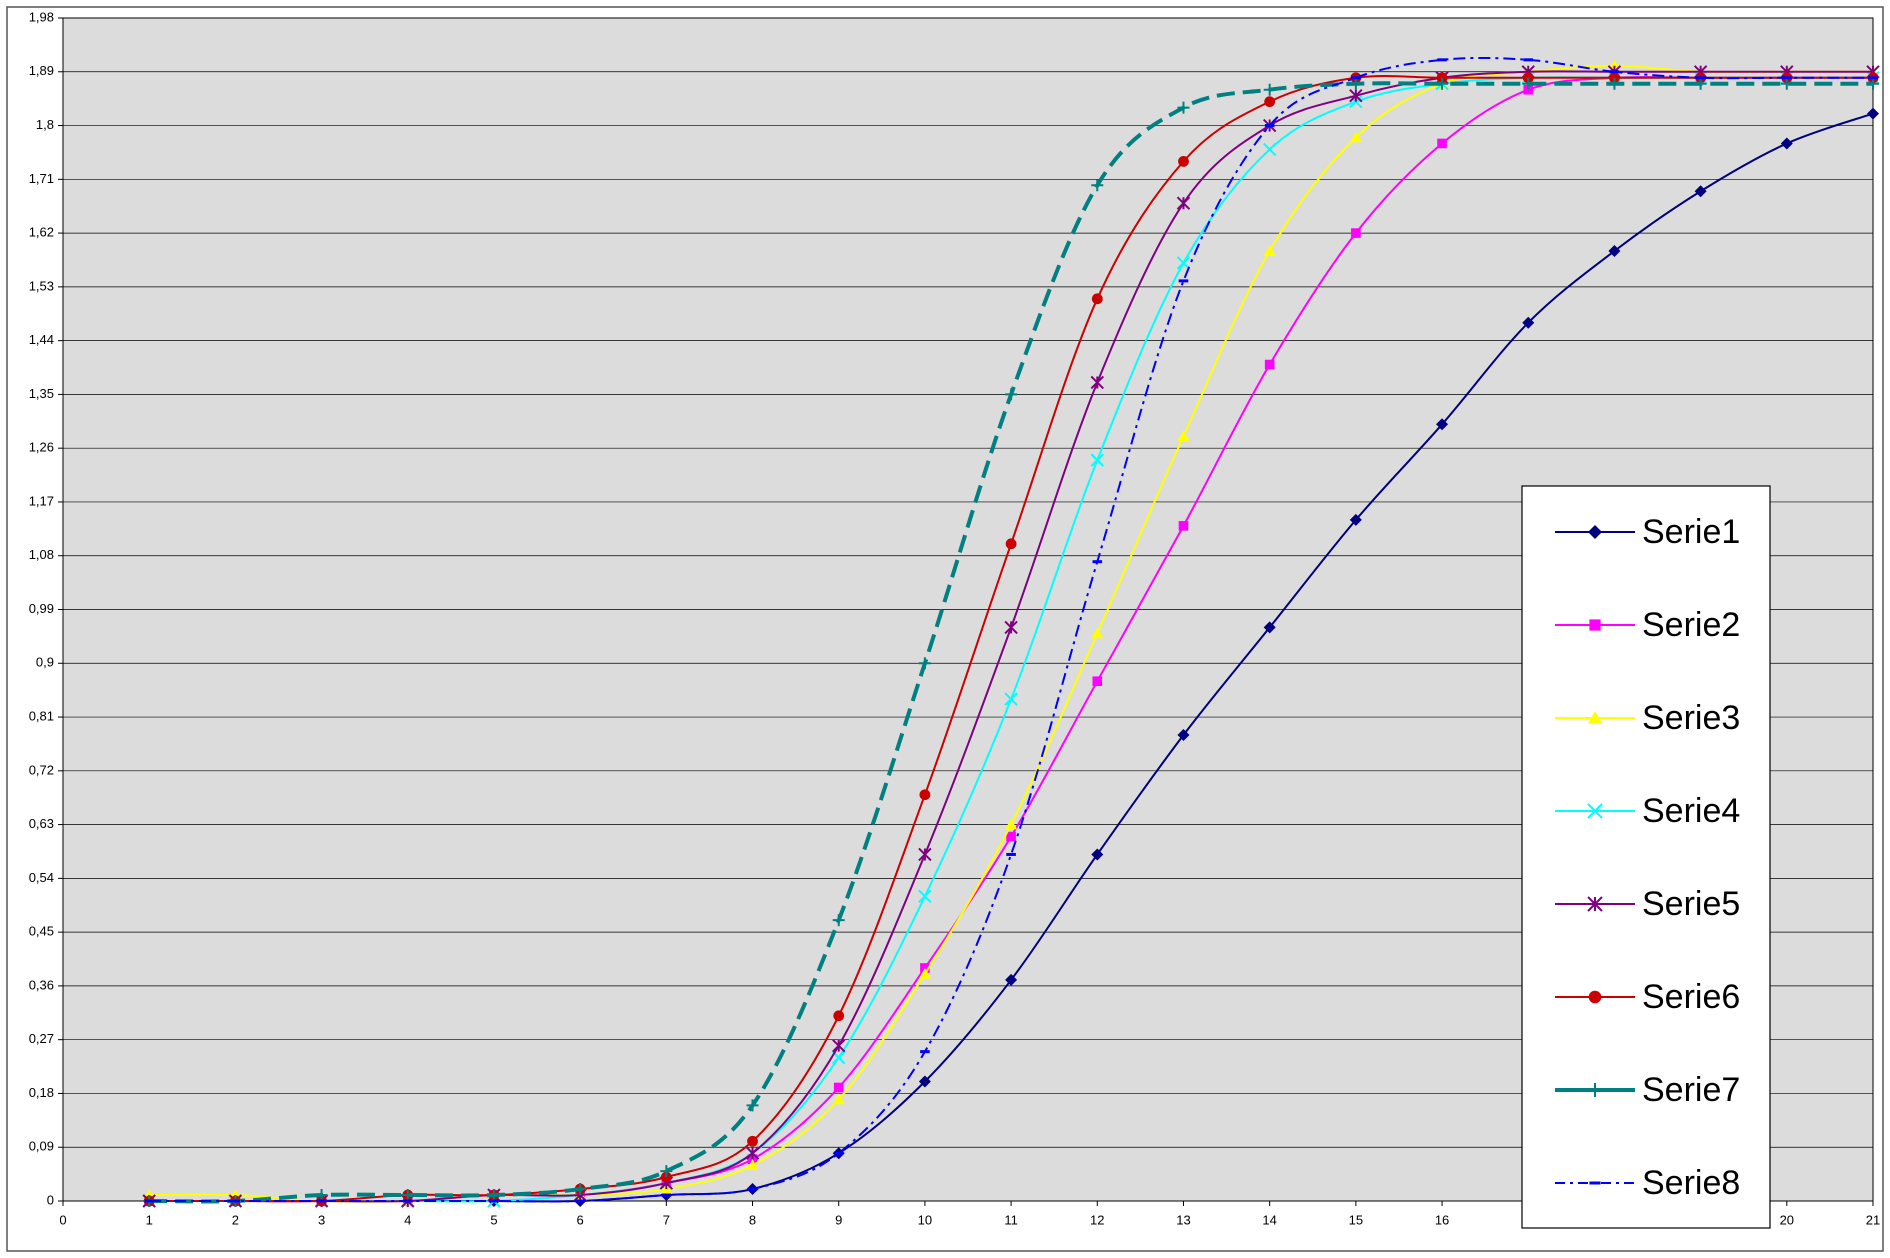  What do you see at coordinates (41, 877) in the screenshot?
I see `y-tick-label: 0,54` at bounding box center [41, 877].